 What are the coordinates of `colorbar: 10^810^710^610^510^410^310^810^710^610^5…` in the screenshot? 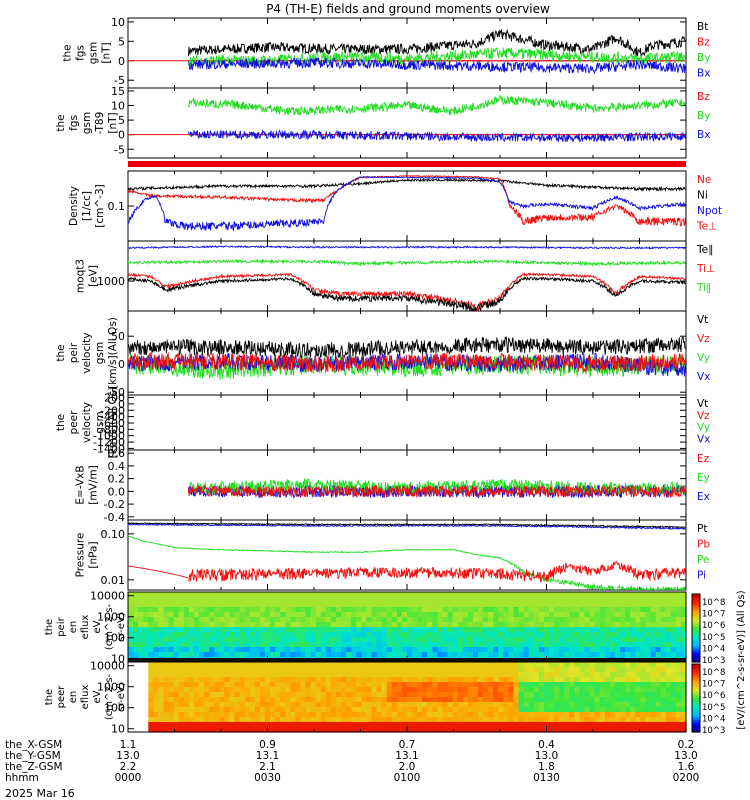 It's located at (719, 663).